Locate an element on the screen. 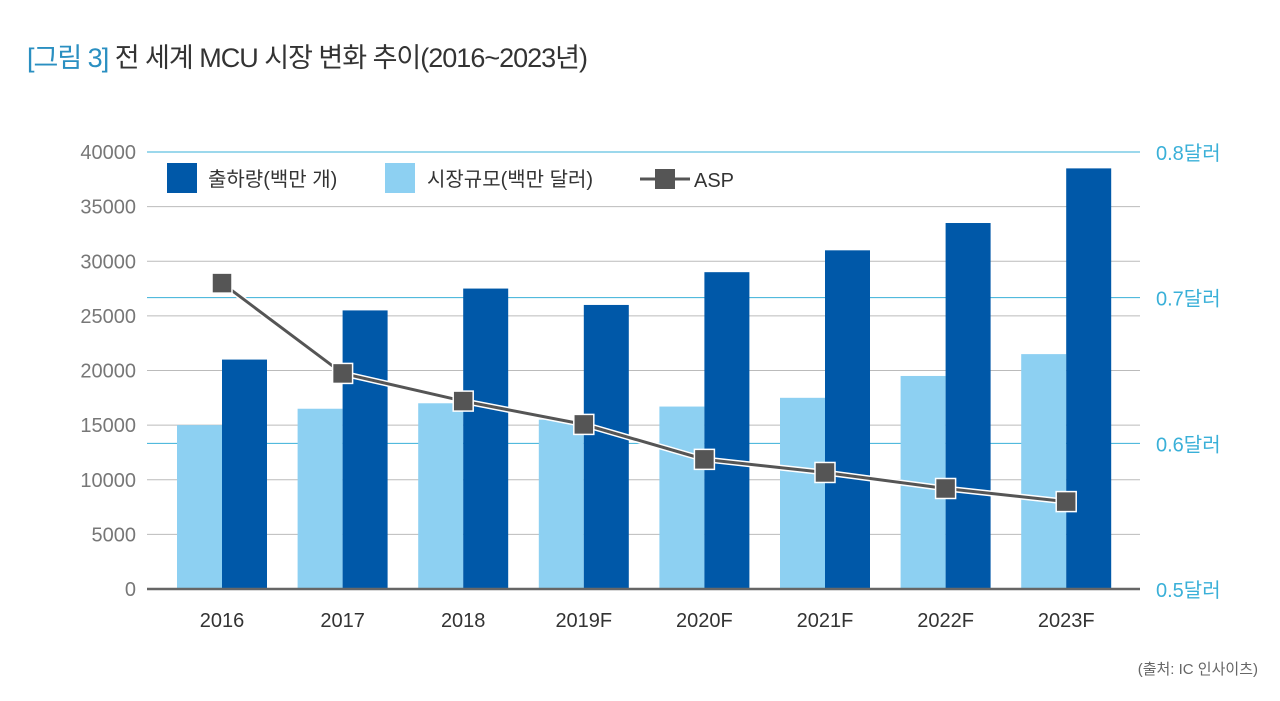 The image size is (1280, 701). legend-swatch-market-size is located at coordinates (400, 178).